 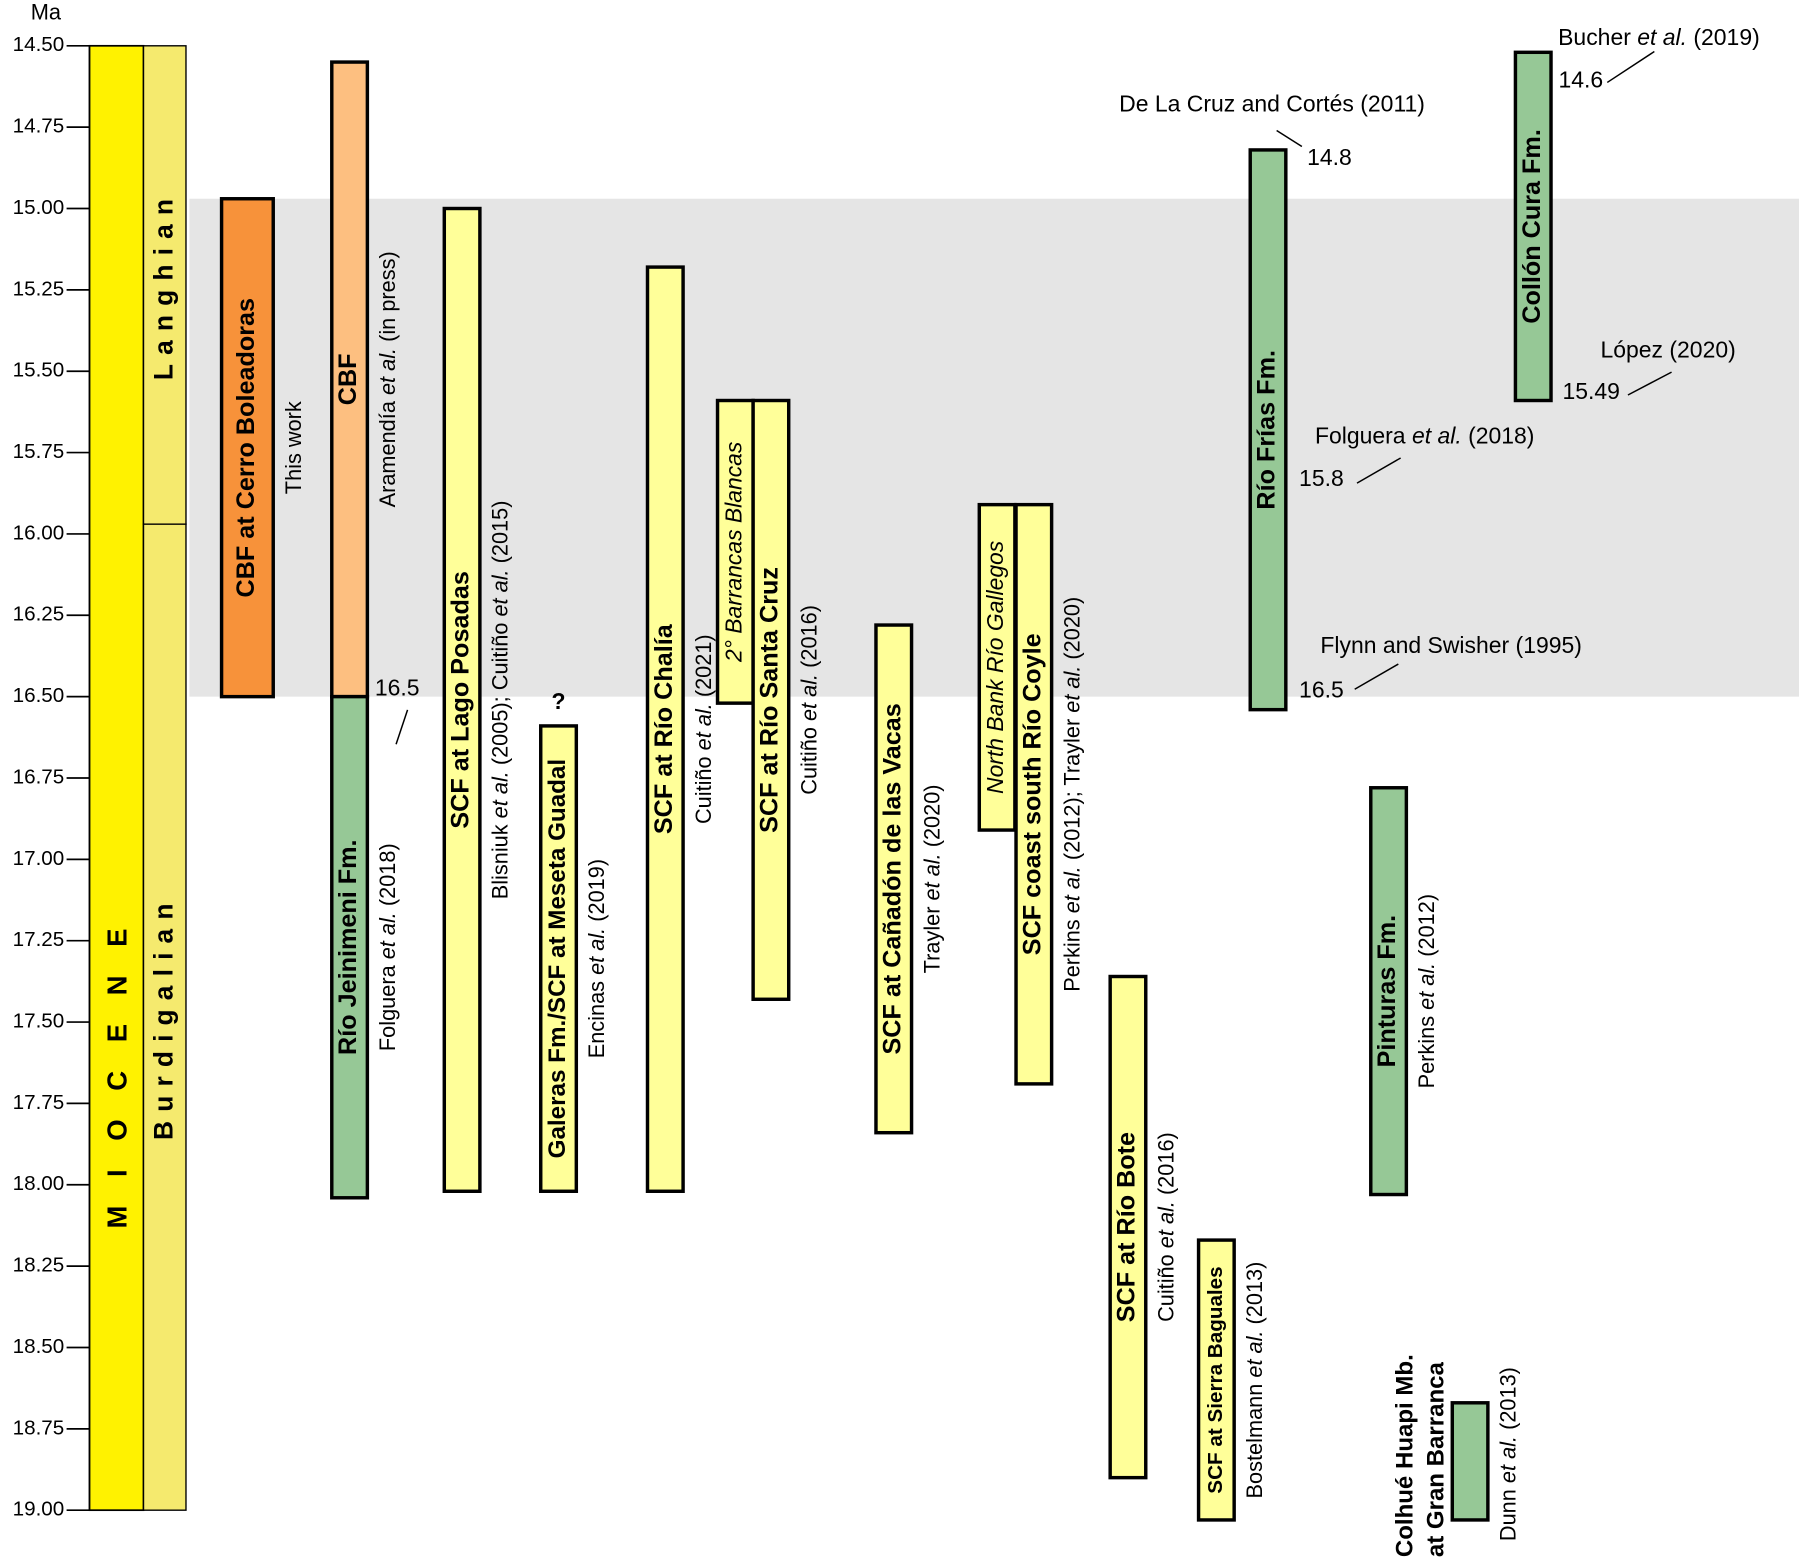 I want to click on y-tick-label: 14.50, so click(x=39, y=44).